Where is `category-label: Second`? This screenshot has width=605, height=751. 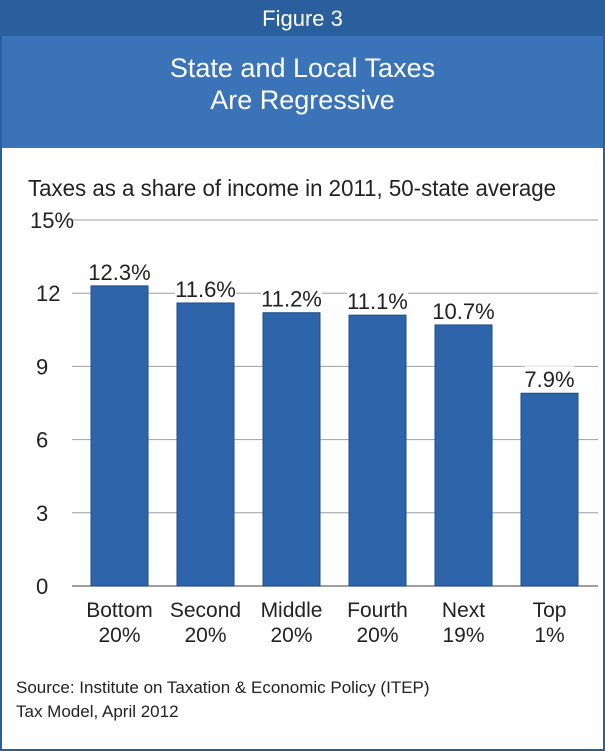 category-label: Second is located at coordinates (205, 610).